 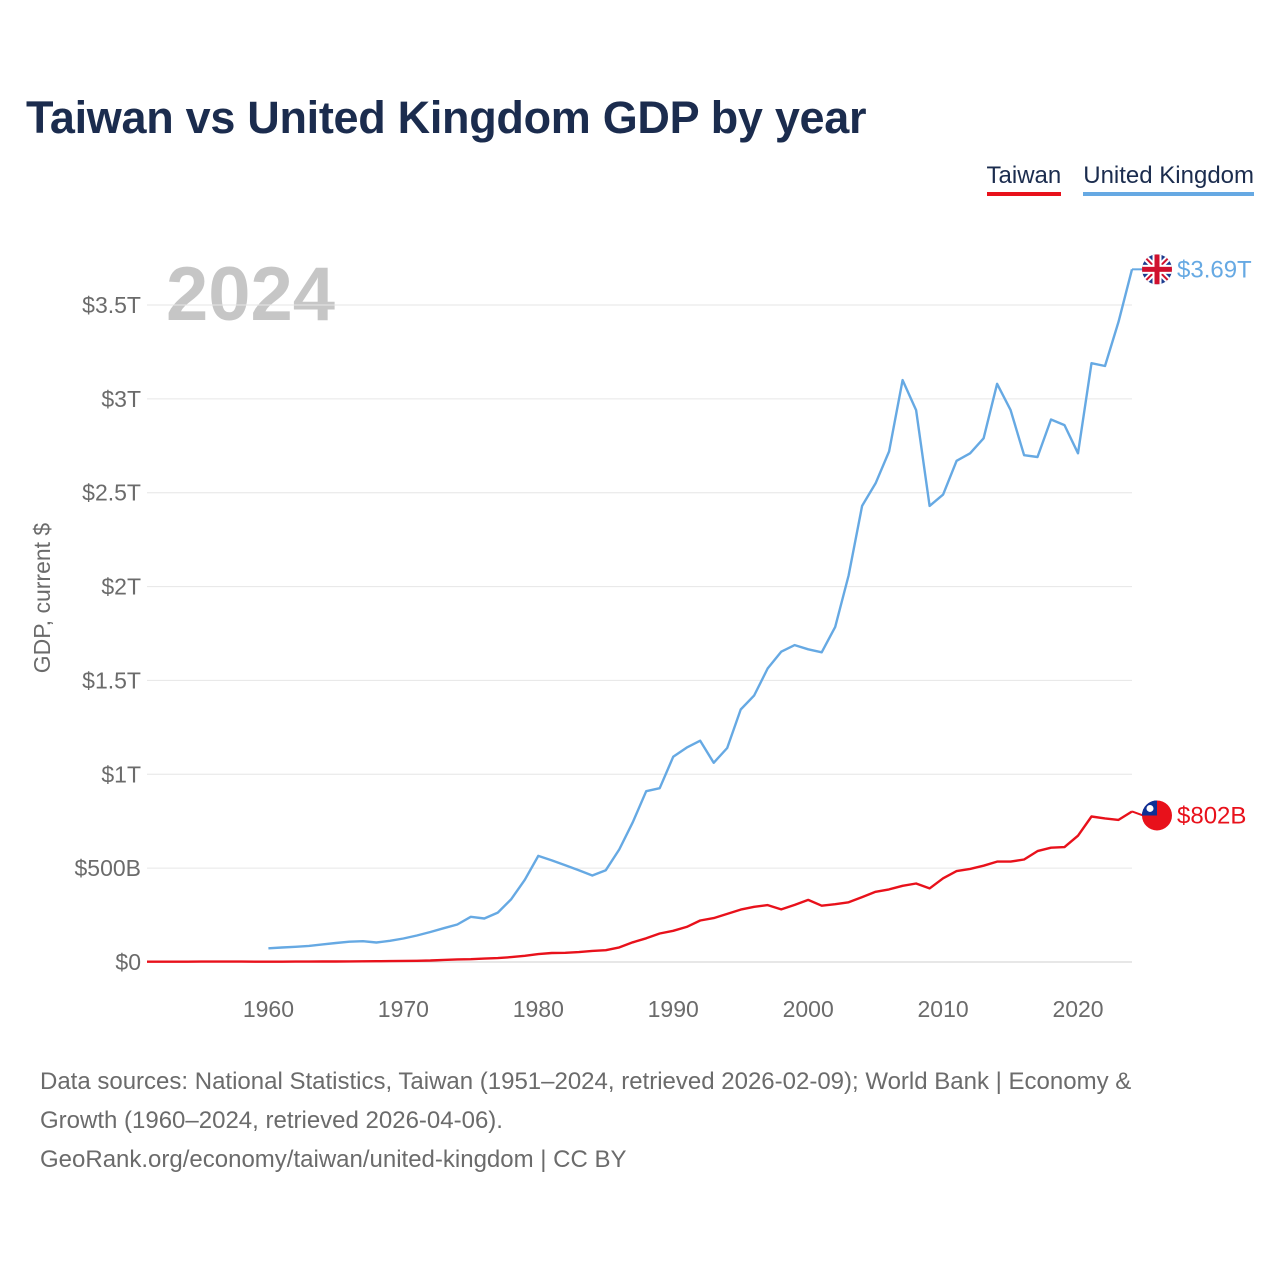 What do you see at coordinates (111, 493) in the screenshot?
I see `y-tick-label: $2.5T` at bounding box center [111, 493].